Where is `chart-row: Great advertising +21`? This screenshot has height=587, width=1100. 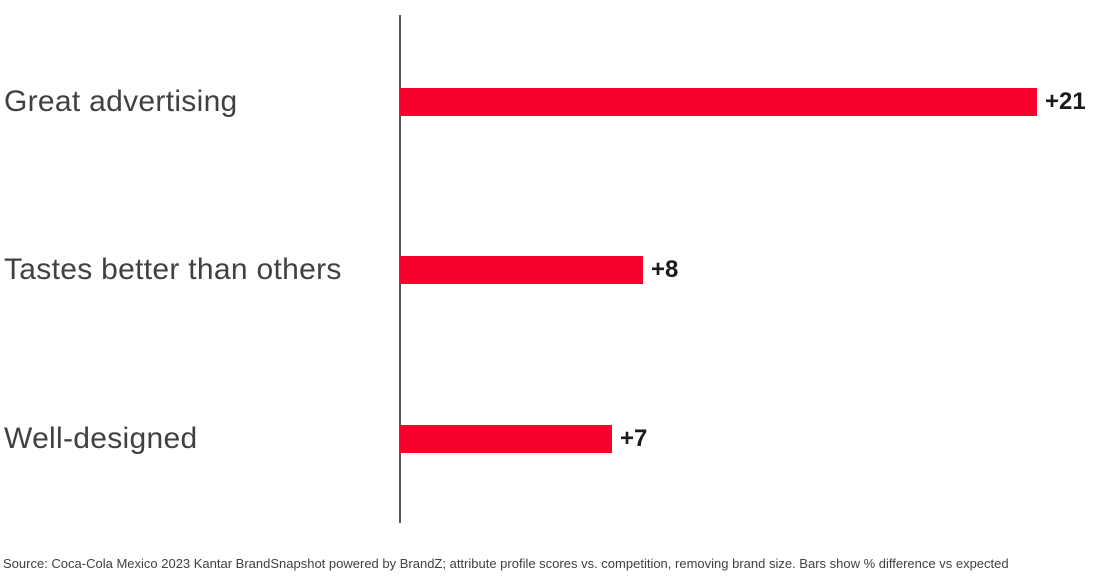
chart-row: Great advertising +21 is located at coordinates (550, 101).